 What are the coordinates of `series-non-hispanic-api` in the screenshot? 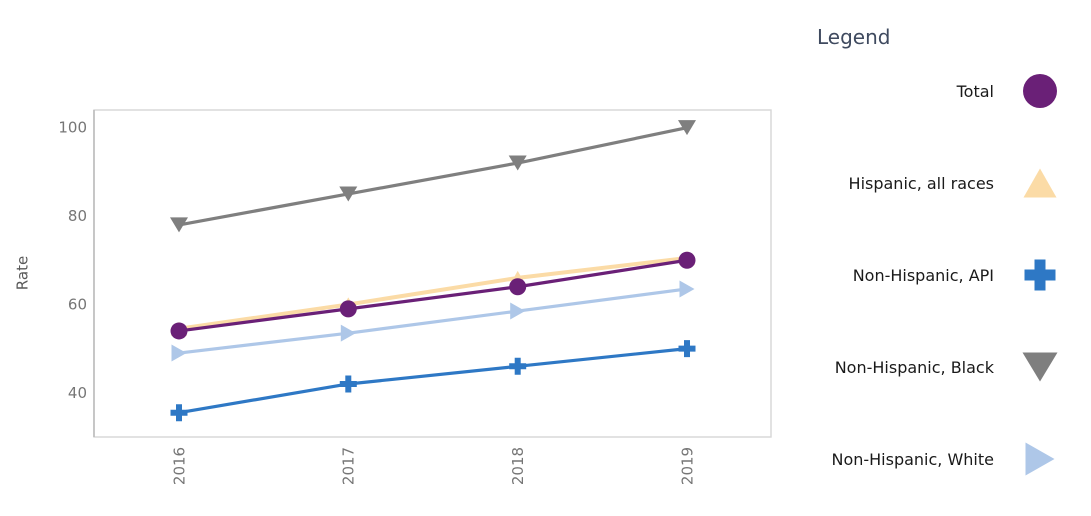 It's located at (433, 381).